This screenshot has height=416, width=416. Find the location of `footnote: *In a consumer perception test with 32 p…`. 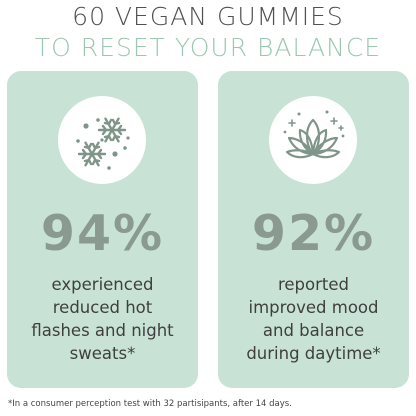

footnote: *In a consumer perception test with 32 p… is located at coordinates (150, 404).